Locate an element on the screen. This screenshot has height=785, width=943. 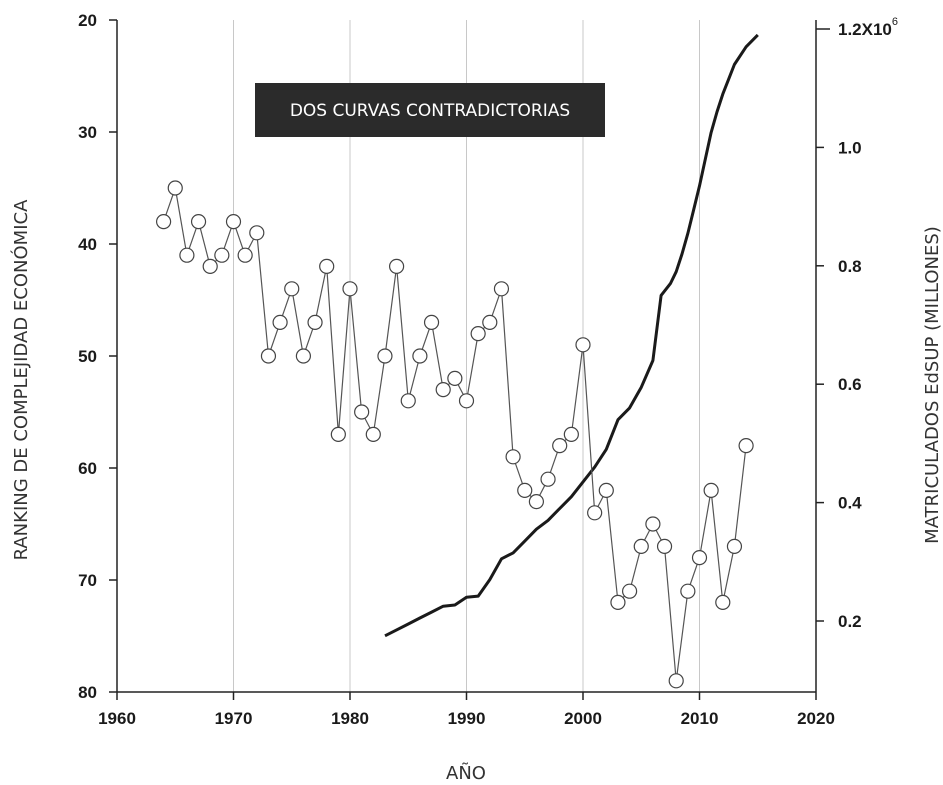
x-tick-label: 2010 is located at coordinates (700, 718).